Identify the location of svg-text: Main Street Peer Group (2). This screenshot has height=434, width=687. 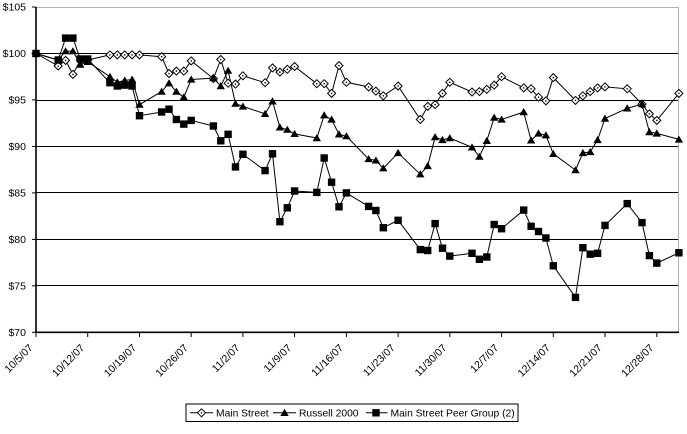
(453, 414).